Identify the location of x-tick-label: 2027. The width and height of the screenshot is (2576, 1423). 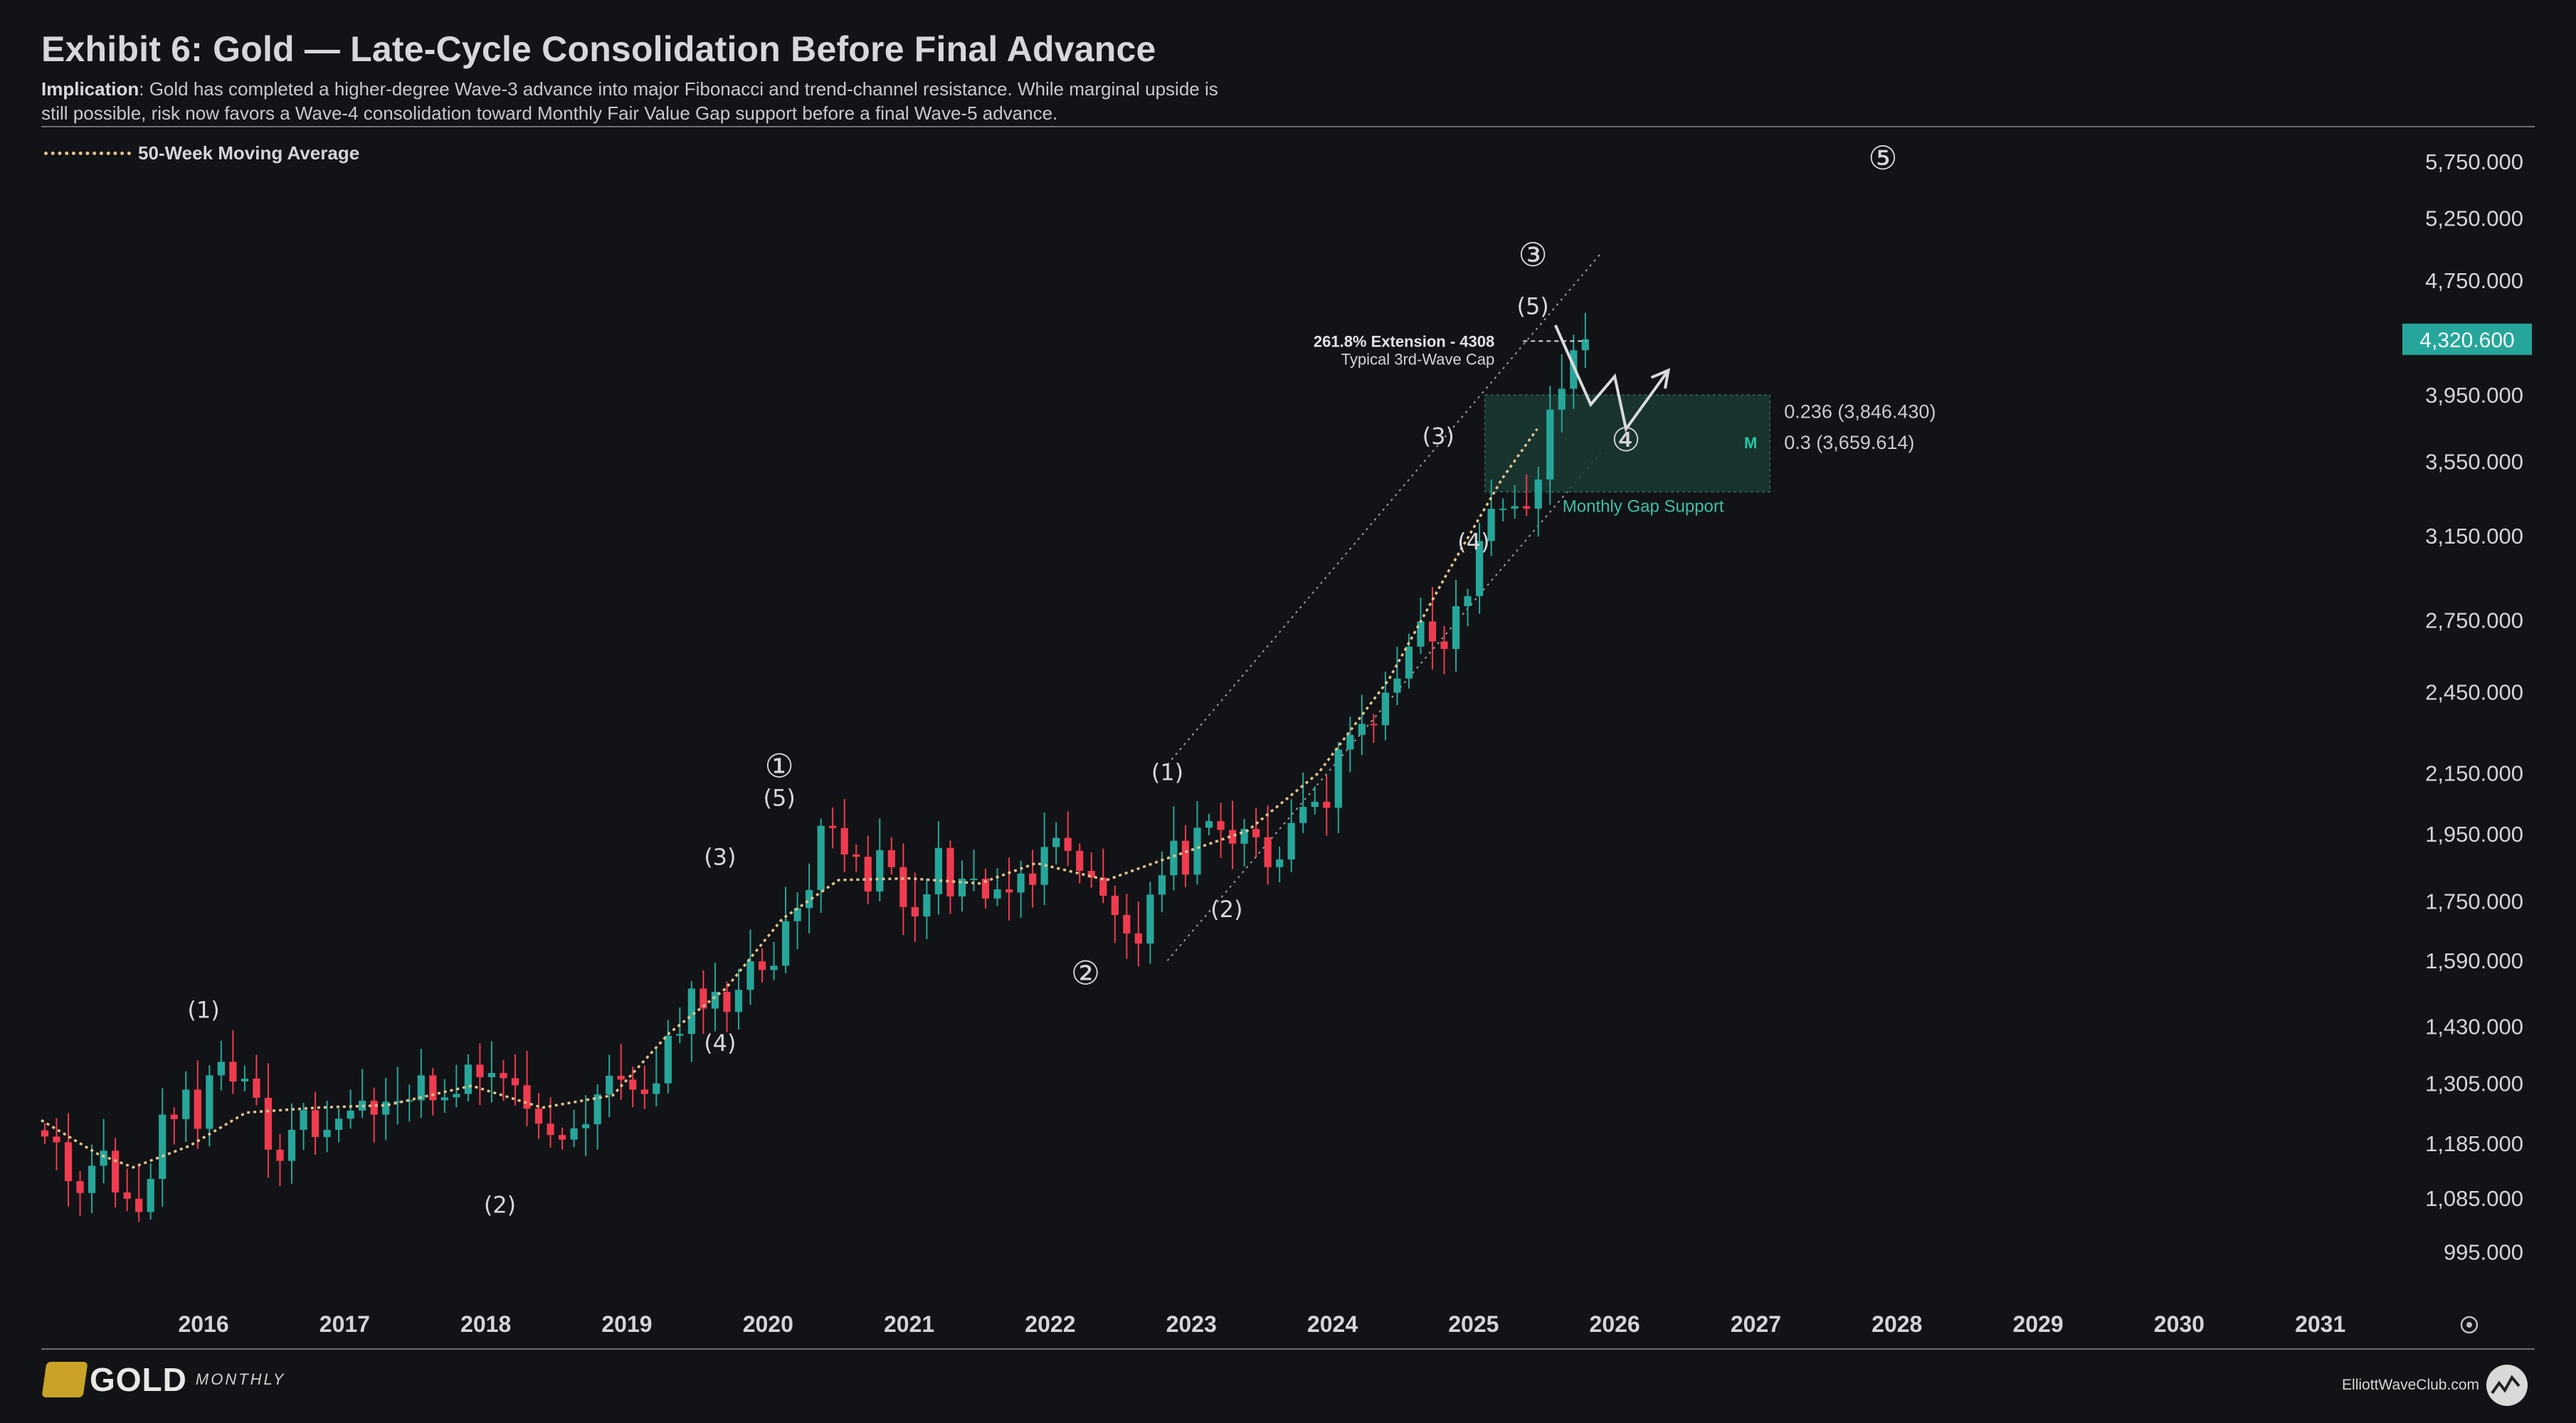
(1756, 1324).